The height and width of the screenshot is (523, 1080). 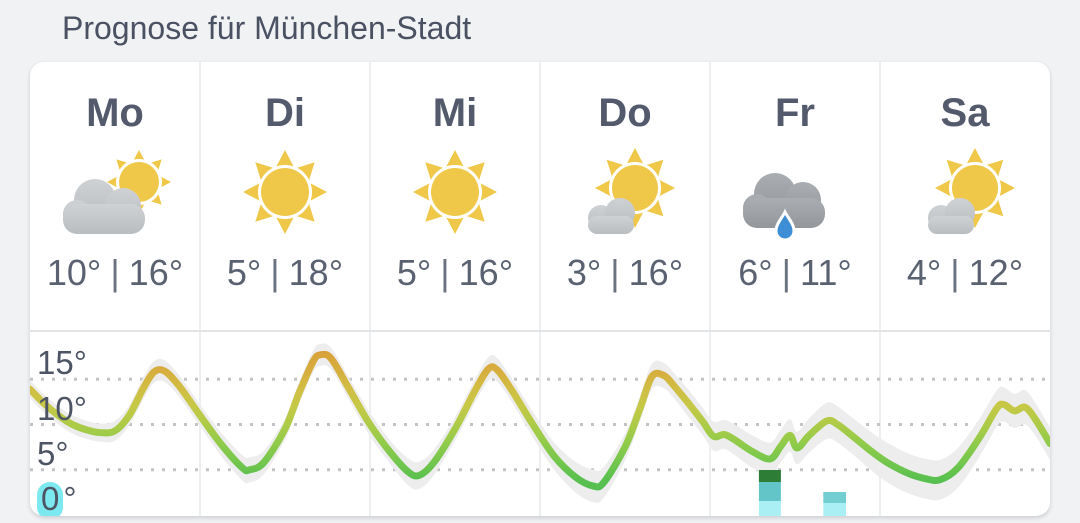 I want to click on temp-high: 11°, so click(x=826, y=272).